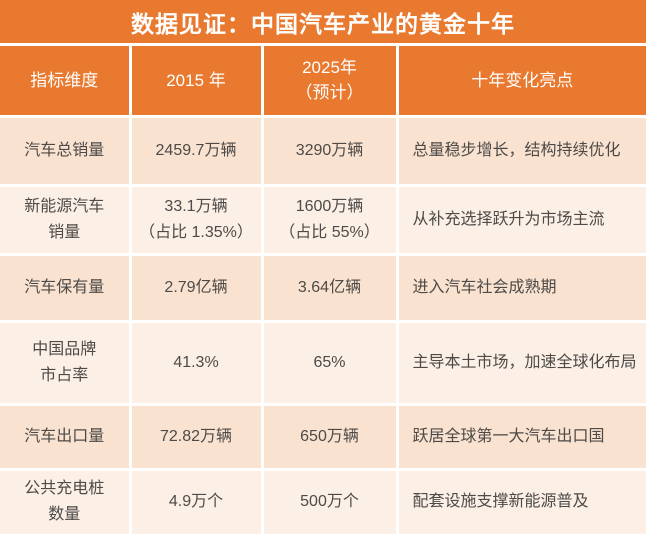  Describe the element at coordinates (329, 500) in the screenshot. I see `value-2025-cell: 500万个` at that location.